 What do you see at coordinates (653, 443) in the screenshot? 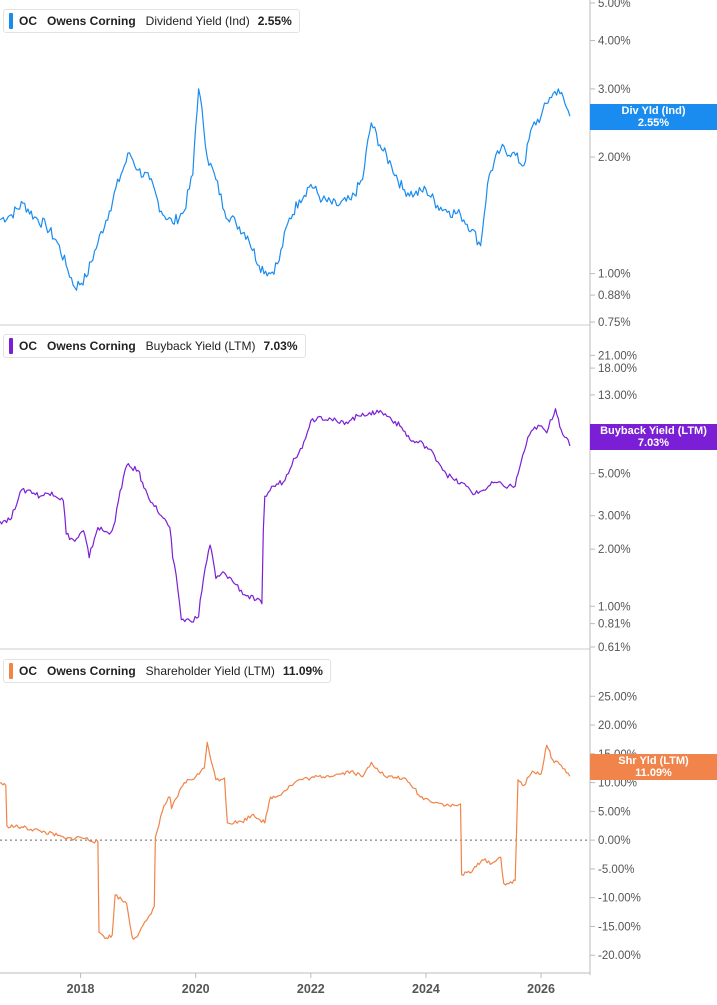
I see `flag-value: 7.03%` at bounding box center [653, 443].